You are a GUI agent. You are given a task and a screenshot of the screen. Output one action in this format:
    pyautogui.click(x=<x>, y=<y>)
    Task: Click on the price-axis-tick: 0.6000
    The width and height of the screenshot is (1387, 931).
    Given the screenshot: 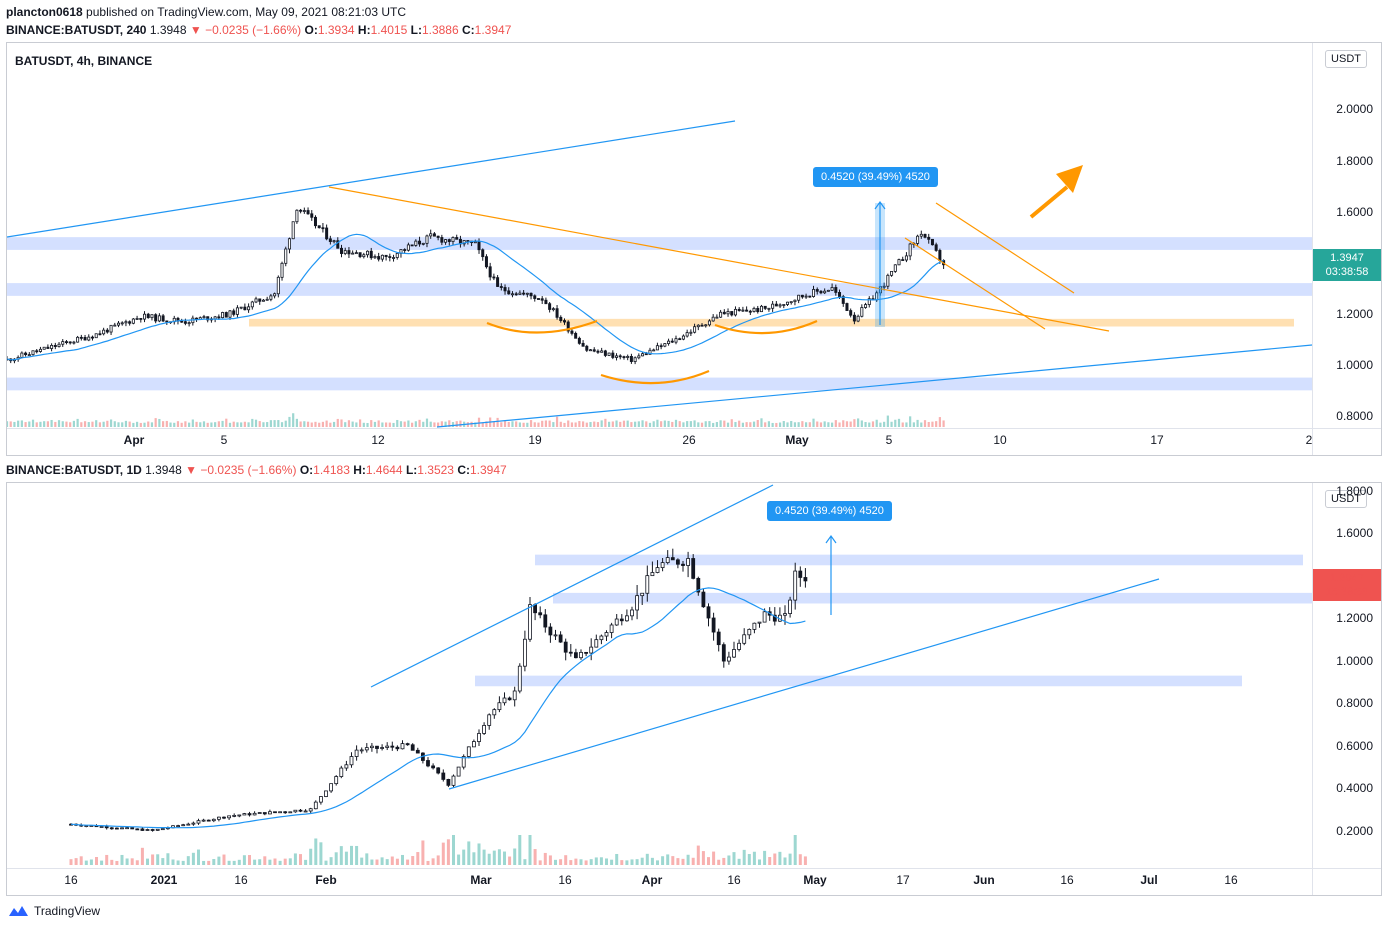 What is the action you would take?
    pyautogui.click(x=1354, y=745)
    